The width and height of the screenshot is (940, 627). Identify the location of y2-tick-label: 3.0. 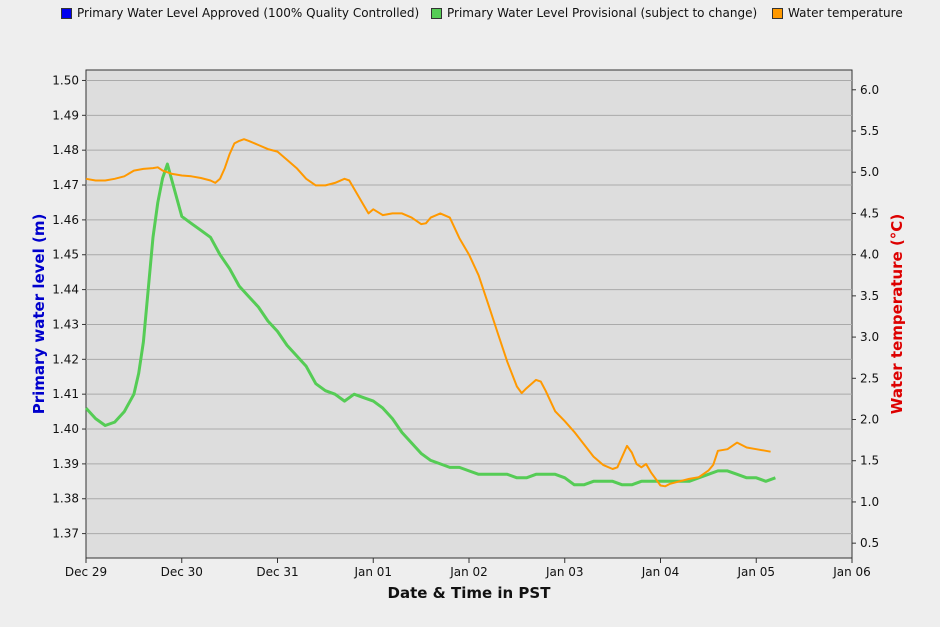
(869, 337).